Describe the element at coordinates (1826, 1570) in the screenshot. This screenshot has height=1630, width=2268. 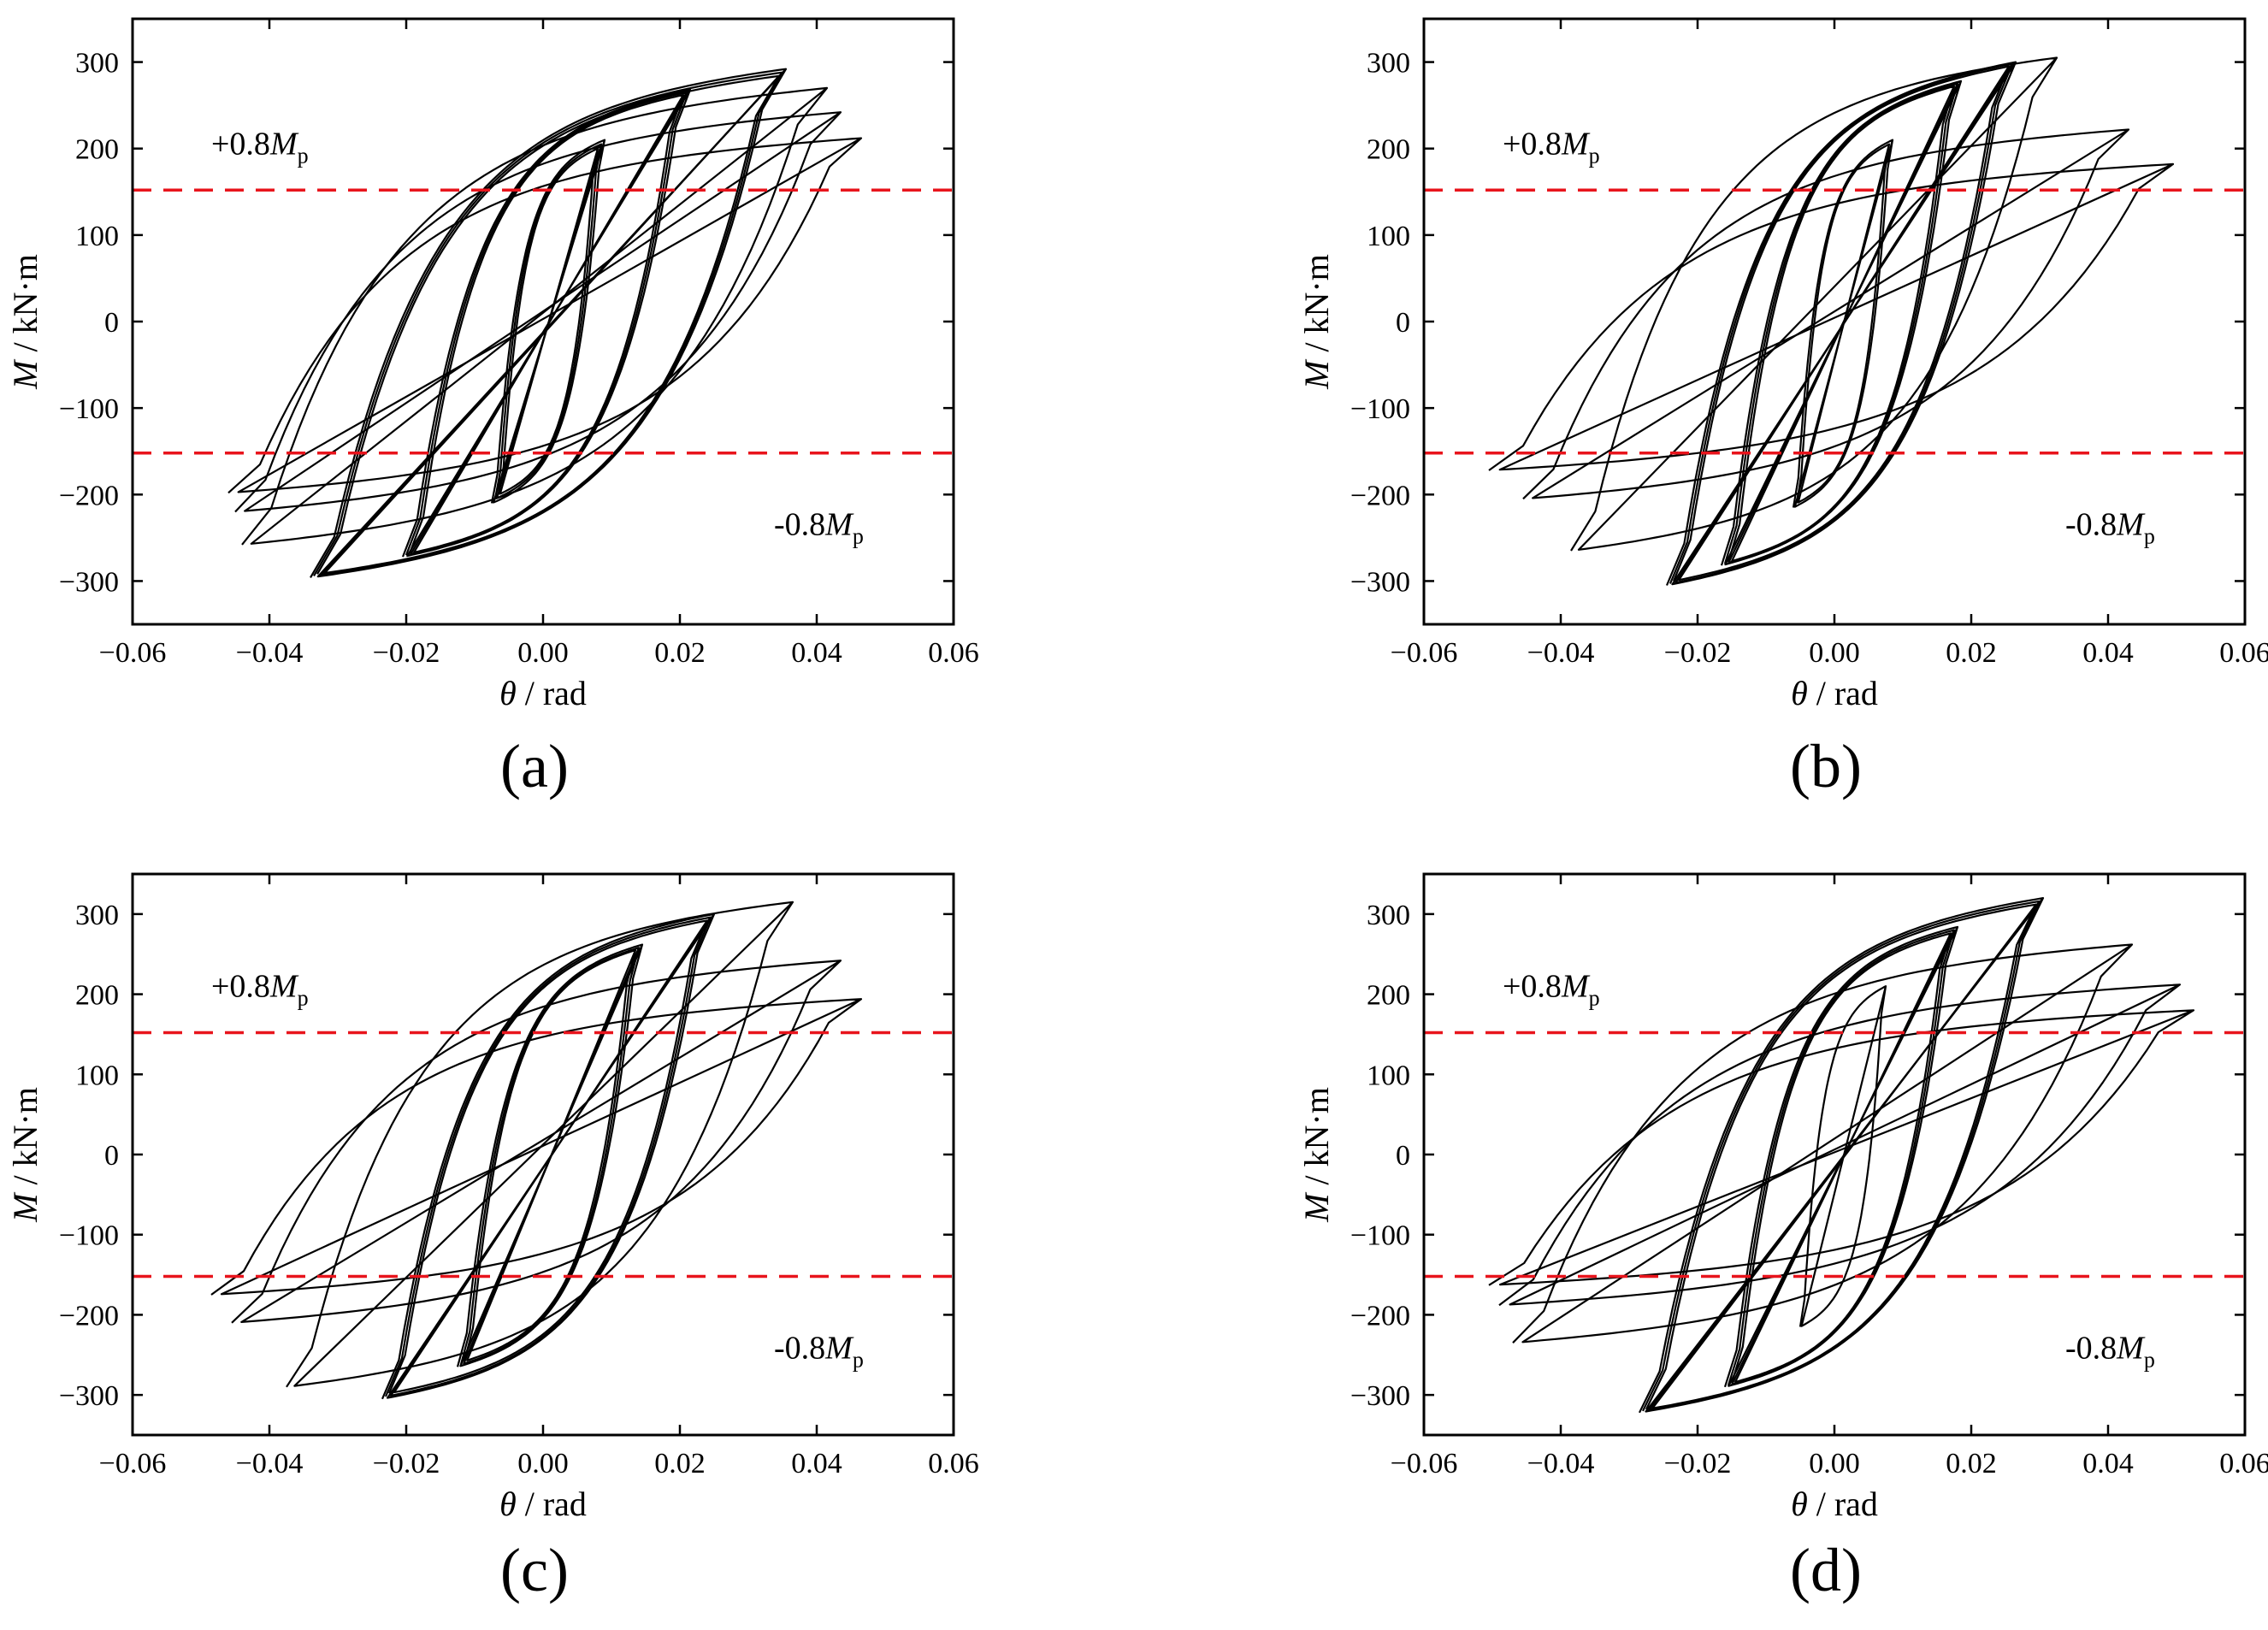
I see `panel-label: (d)` at that location.